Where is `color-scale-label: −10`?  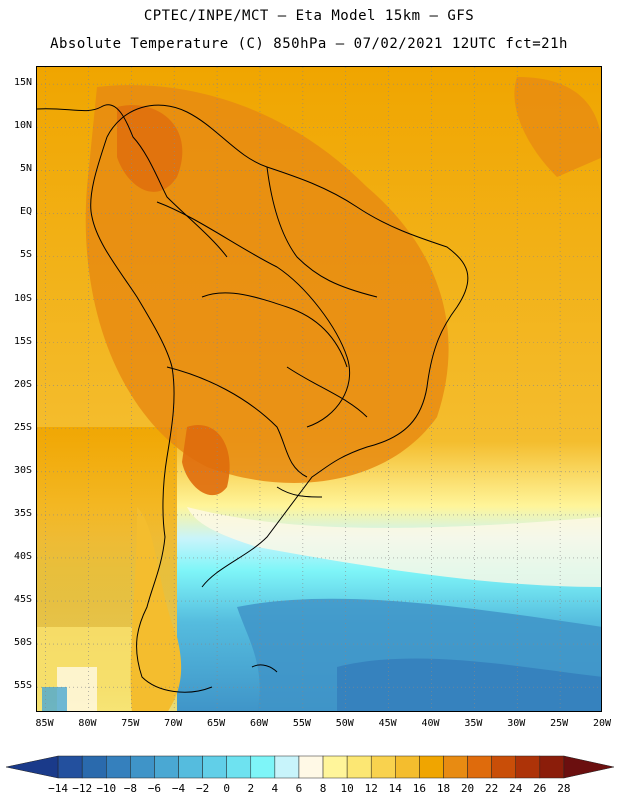 color-scale-label: −10 is located at coordinates (106, 788).